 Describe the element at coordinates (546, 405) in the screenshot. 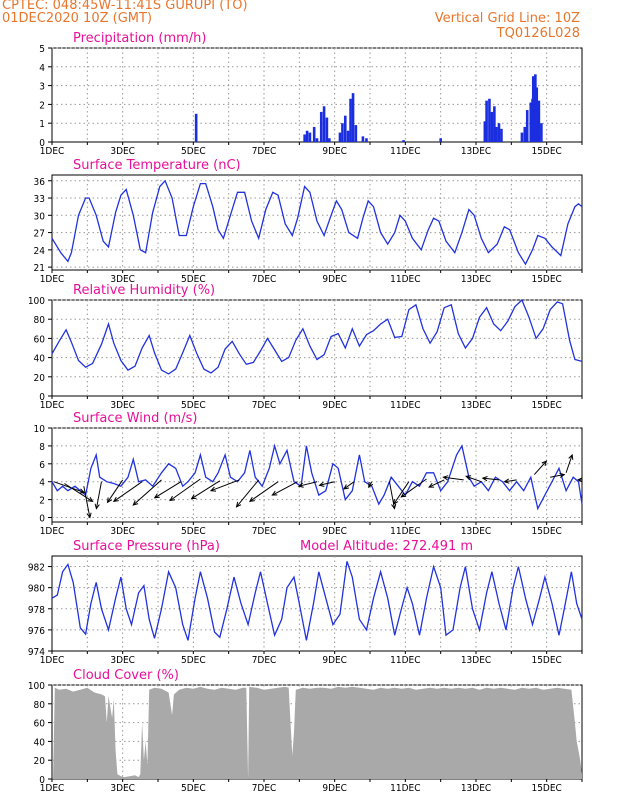

I see `rh-xtick-label: 15DEC` at that location.